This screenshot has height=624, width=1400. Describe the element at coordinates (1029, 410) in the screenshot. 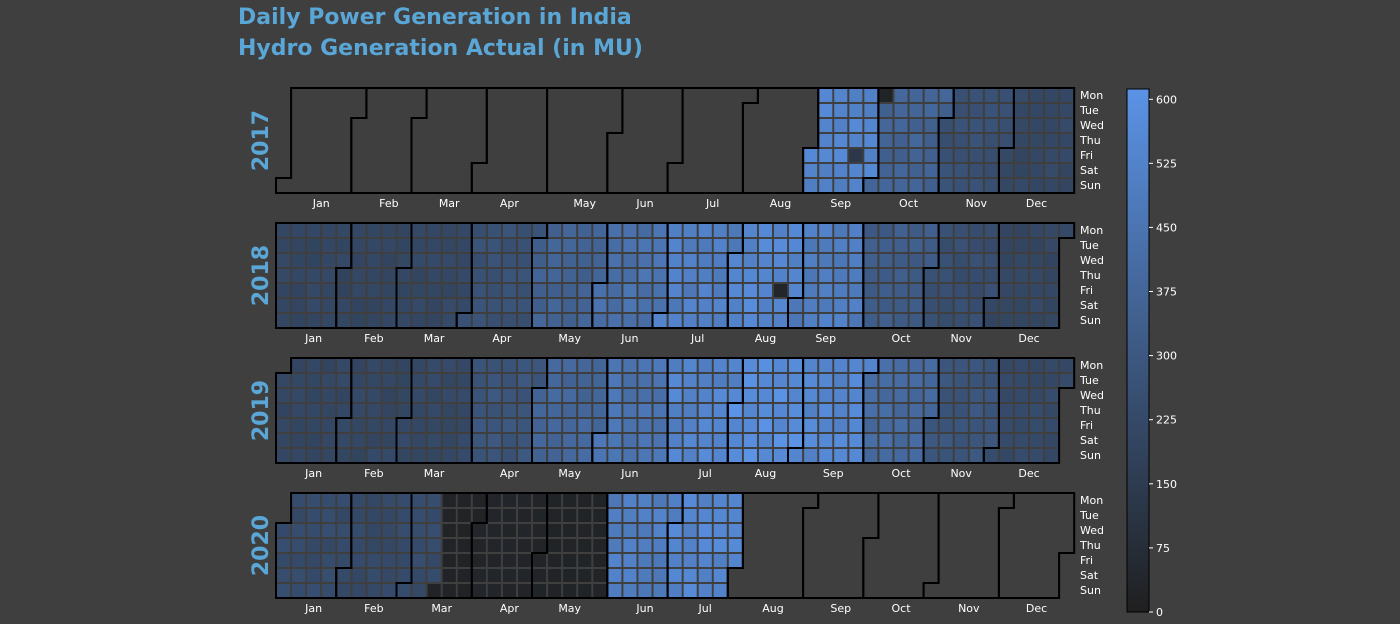

I see `month-outline` at that location.